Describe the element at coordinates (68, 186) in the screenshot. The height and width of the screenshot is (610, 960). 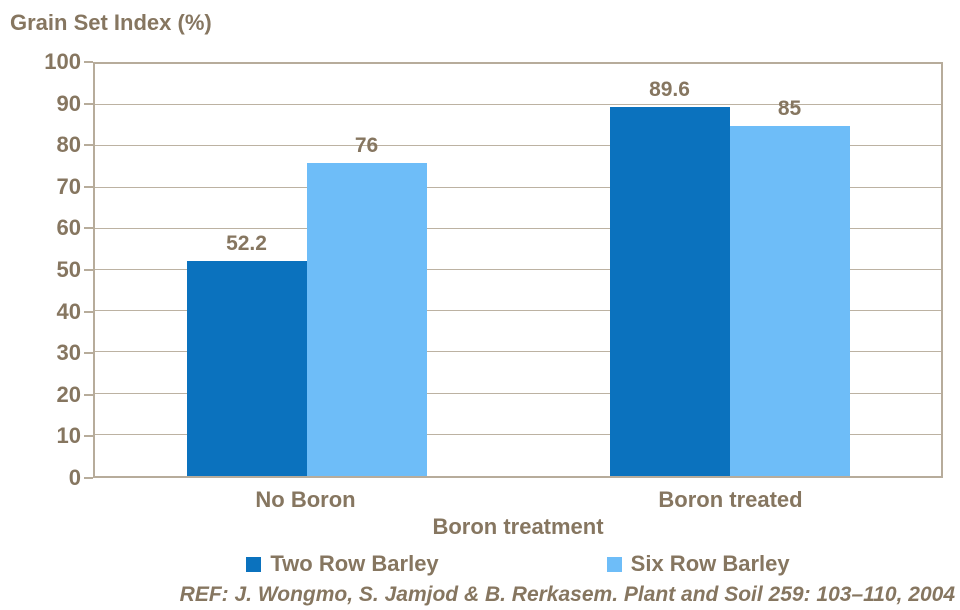
I see `y-tick-label: 70` at that location.